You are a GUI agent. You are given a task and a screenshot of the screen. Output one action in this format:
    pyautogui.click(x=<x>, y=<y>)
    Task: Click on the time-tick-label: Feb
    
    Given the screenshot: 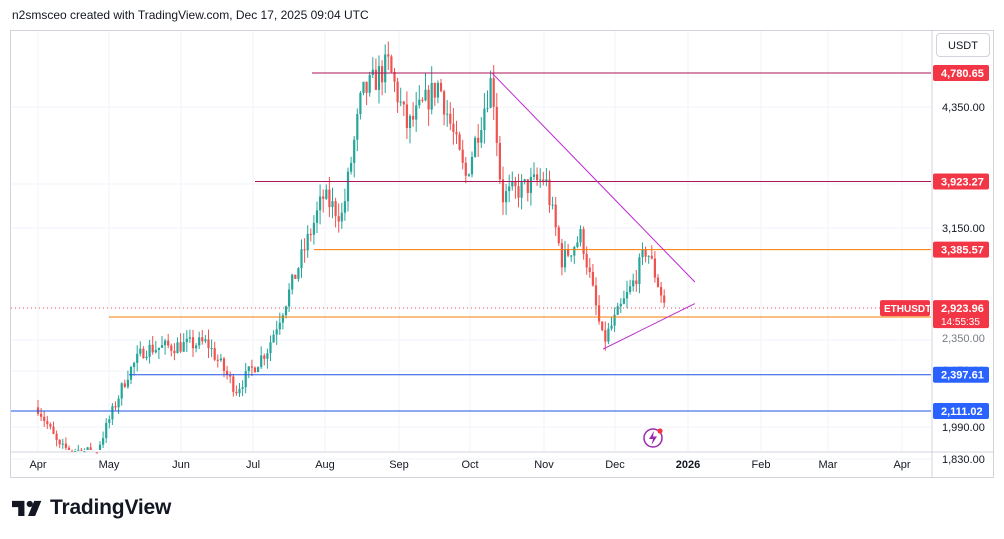 What is the action you would take?
    pyautogui.click(x=761, y=465)
    